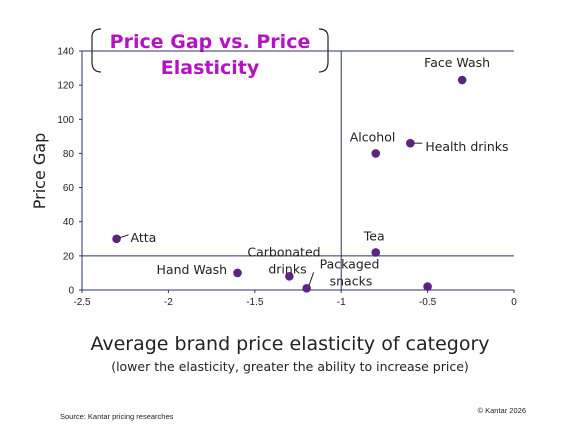 The height and width of the screenshot is (442, 576). Describe the element at coordinates (117, 416) in the screenshot. I see `source-note: Source: Kantar pricing researches` at that location.